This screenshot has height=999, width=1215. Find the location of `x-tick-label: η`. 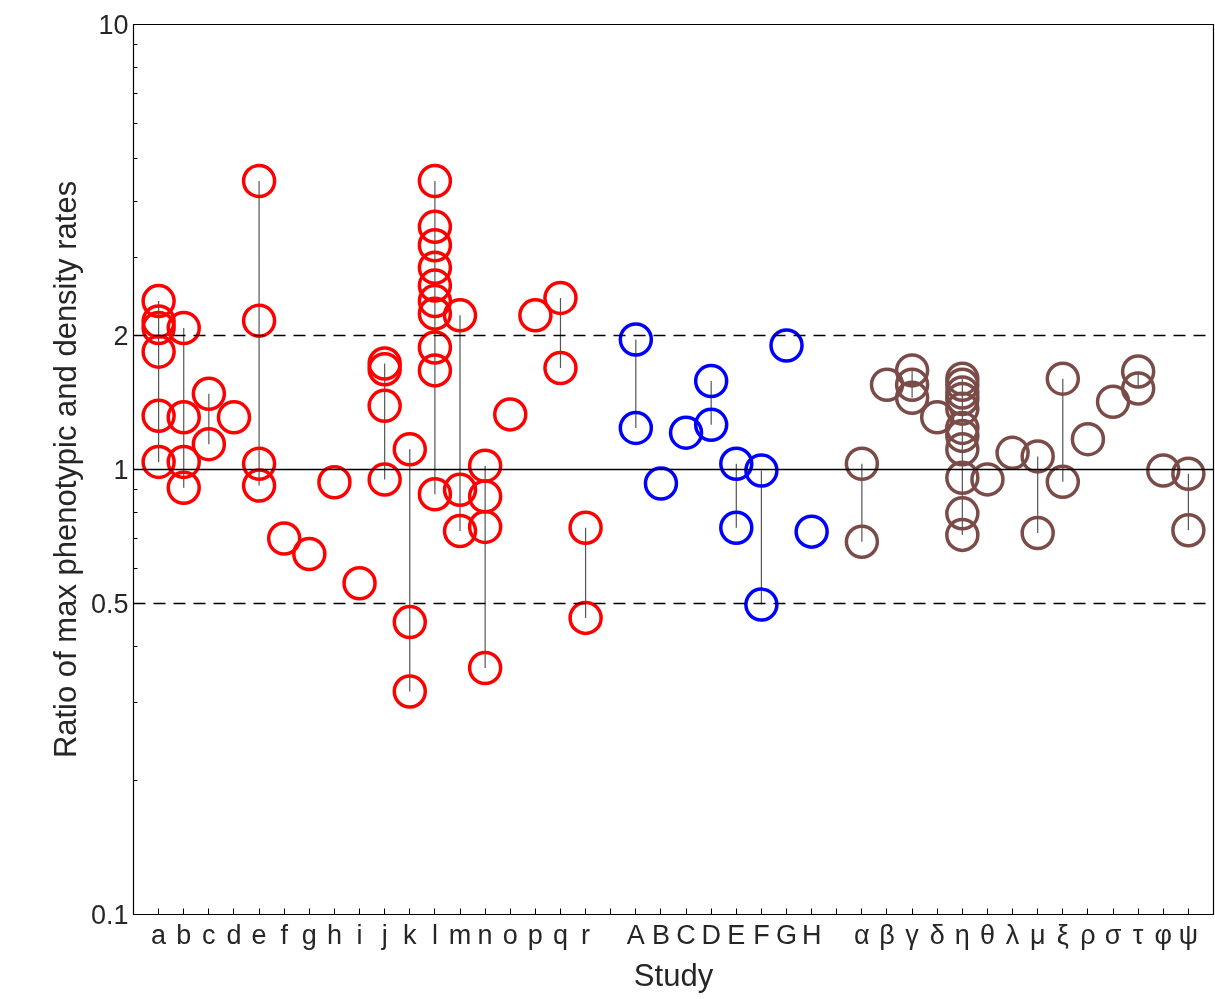

x-tick-label: η is located at coordinates (962, 934).